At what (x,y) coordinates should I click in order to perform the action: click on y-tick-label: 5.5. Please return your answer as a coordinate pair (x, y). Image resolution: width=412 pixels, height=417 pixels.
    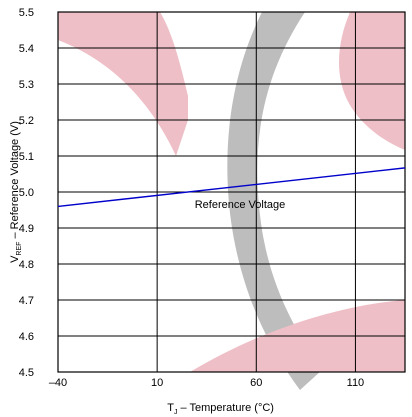
    Looking at the image, I should click on (26, 13).